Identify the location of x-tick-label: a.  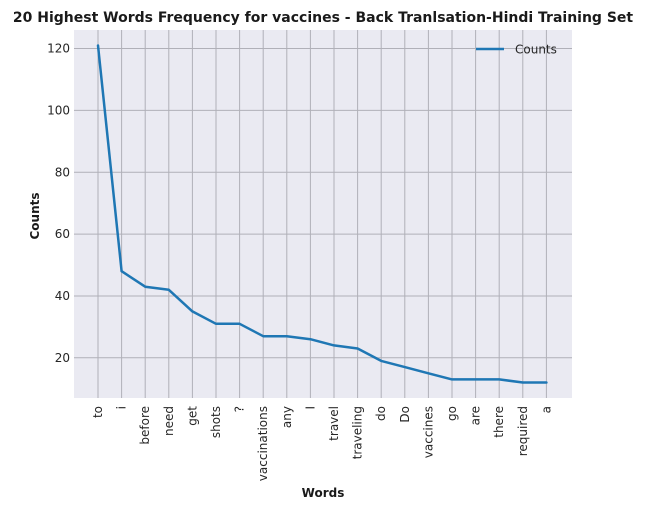
(546, 409).